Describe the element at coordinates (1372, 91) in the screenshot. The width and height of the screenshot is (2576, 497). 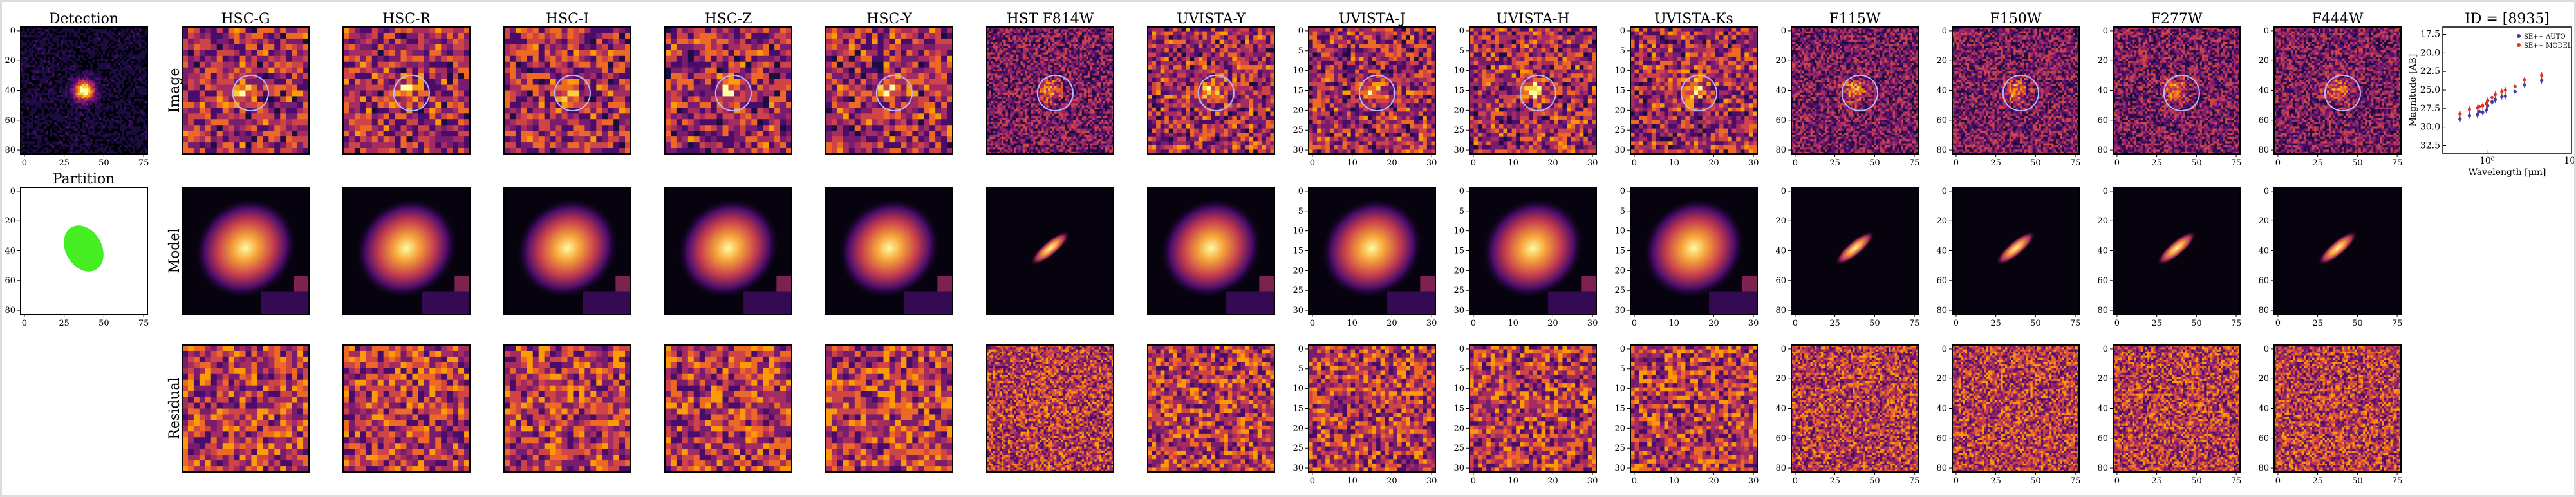
I see `image-panel-uvista-j` at that location.